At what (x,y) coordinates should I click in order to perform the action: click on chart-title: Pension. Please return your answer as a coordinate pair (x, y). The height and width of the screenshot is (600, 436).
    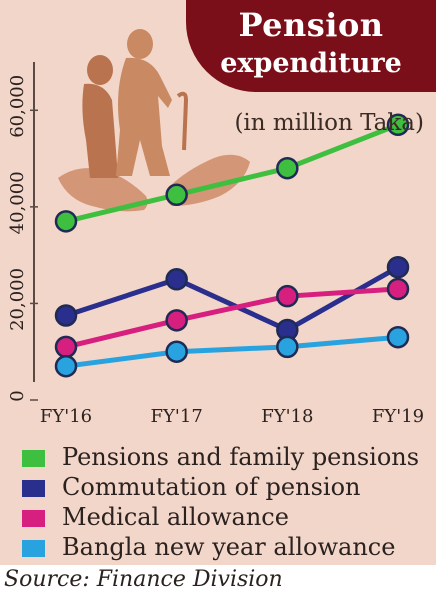
    Looking at the image, I should click on (311, 25).